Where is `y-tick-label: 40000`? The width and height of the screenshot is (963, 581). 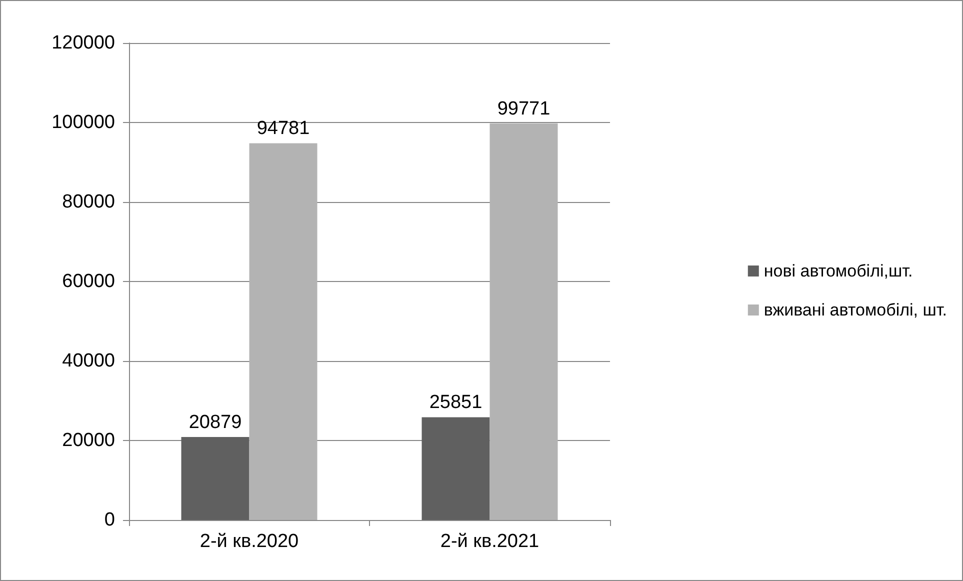
y-tick-label: 40000 is located at coordinates (88, 361).